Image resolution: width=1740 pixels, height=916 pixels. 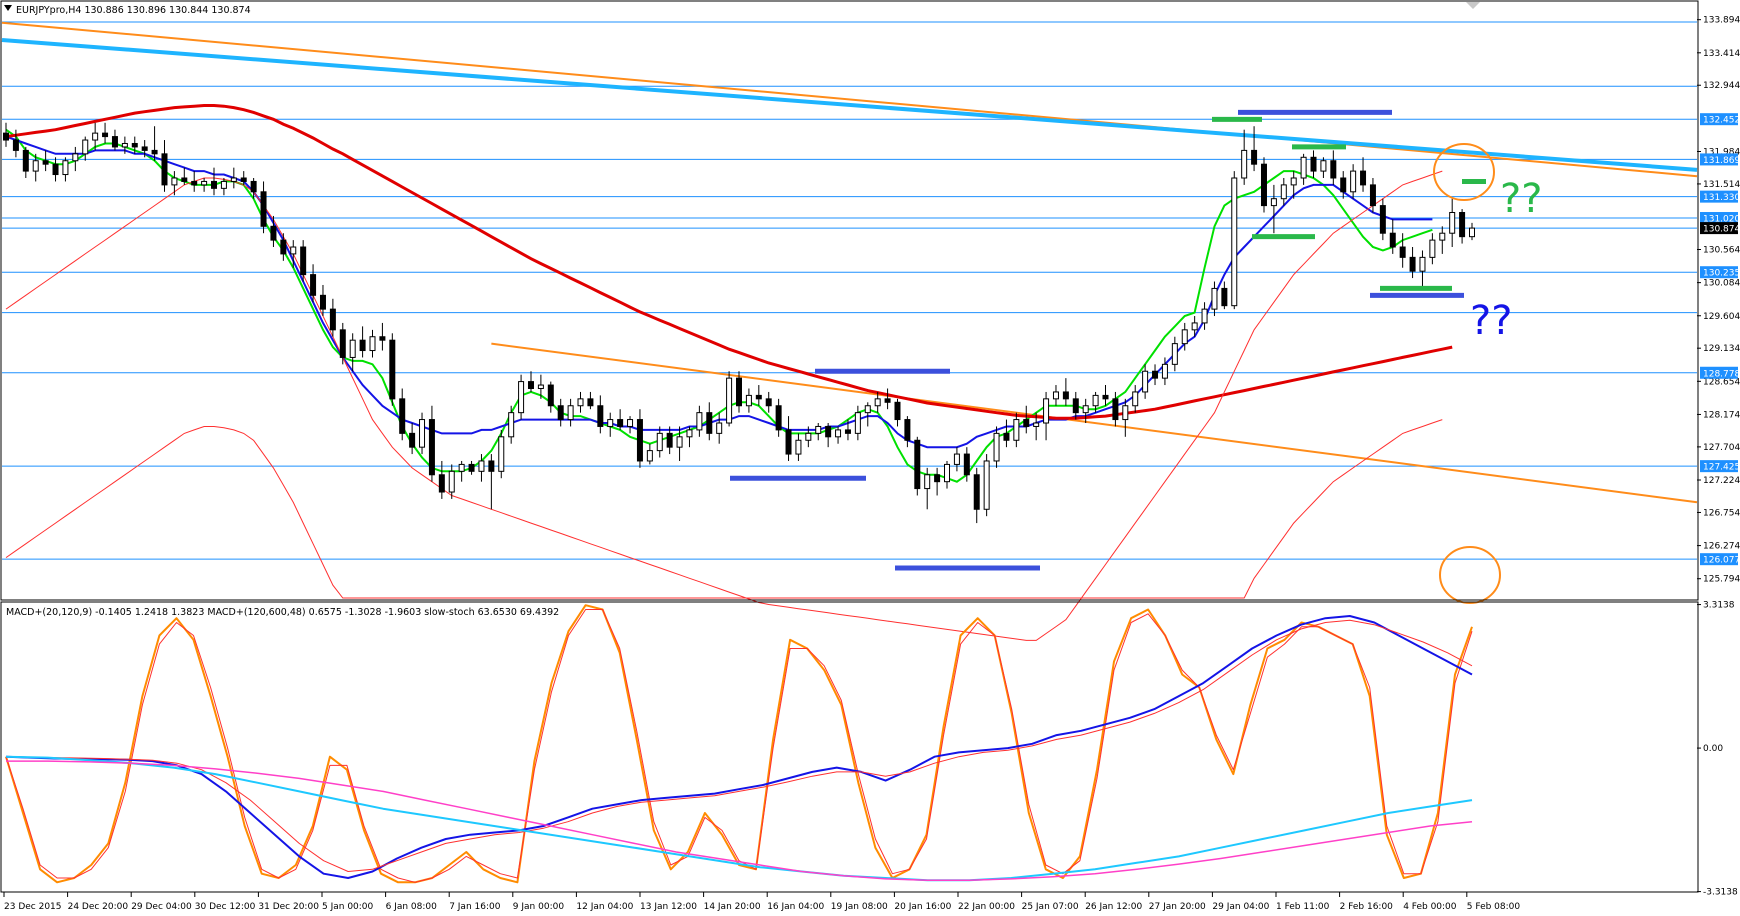 What do you see at coordinates (33, 907) in the screenshot?
I see `time-axis-label: 23 Dec 2015` at bounding box center [33, 907].